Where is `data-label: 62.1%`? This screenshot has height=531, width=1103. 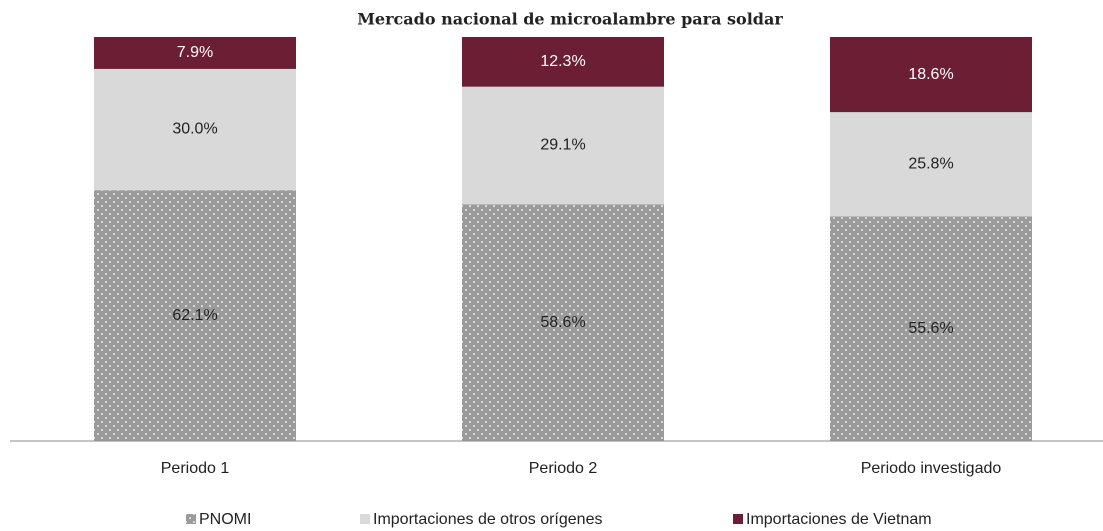 data-label: 62.1% is located at coordinates (194, 315).